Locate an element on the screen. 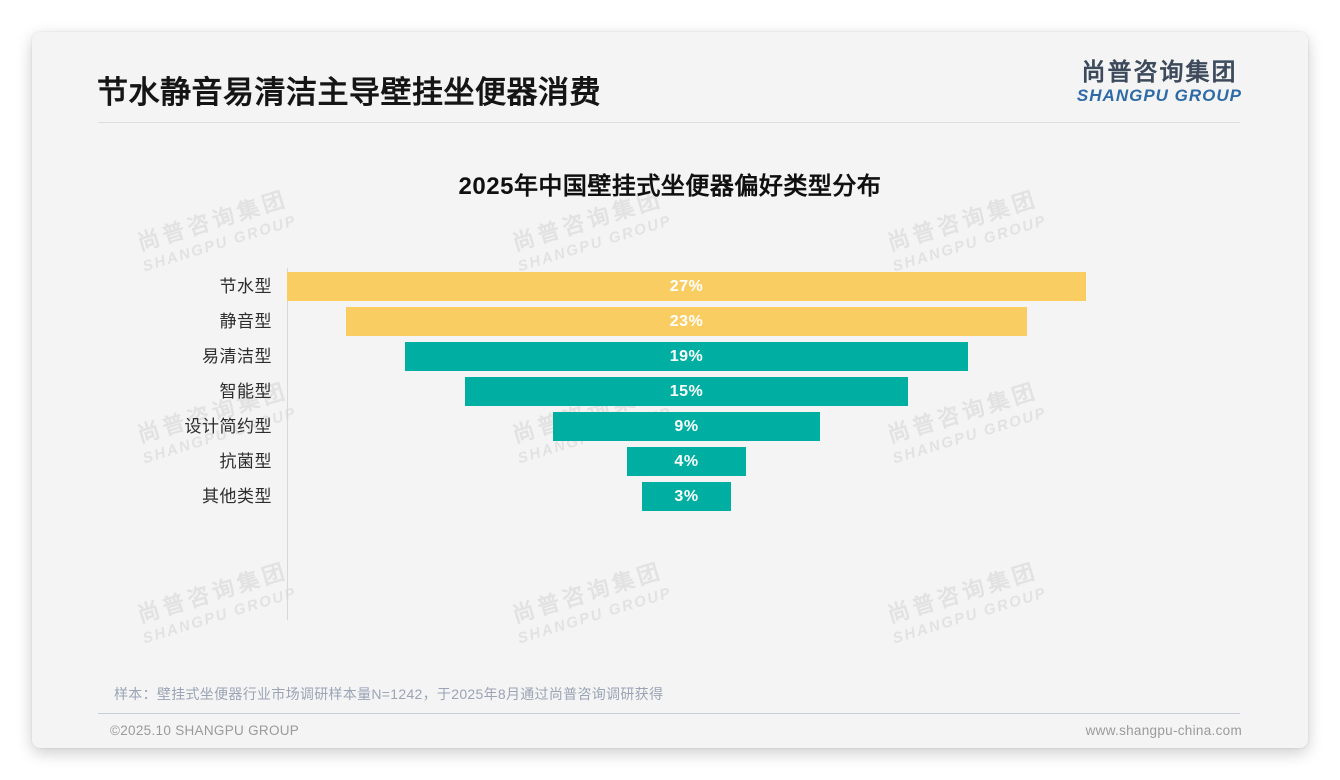 The height and width of the screenshot is (780, 1340). website-text: www.shangpu-china.com is located at coordinates (1163, 730).